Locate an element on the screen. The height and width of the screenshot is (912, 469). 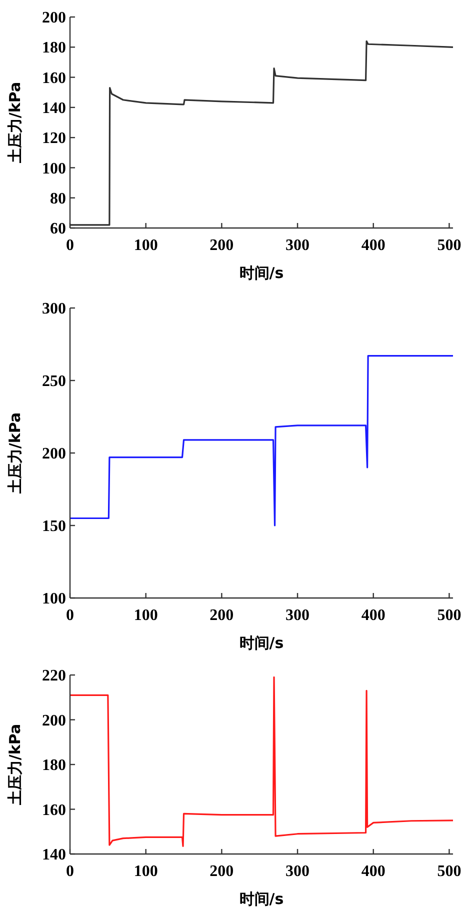
y-tick-label: 300 is located at coordinates (54, 309).